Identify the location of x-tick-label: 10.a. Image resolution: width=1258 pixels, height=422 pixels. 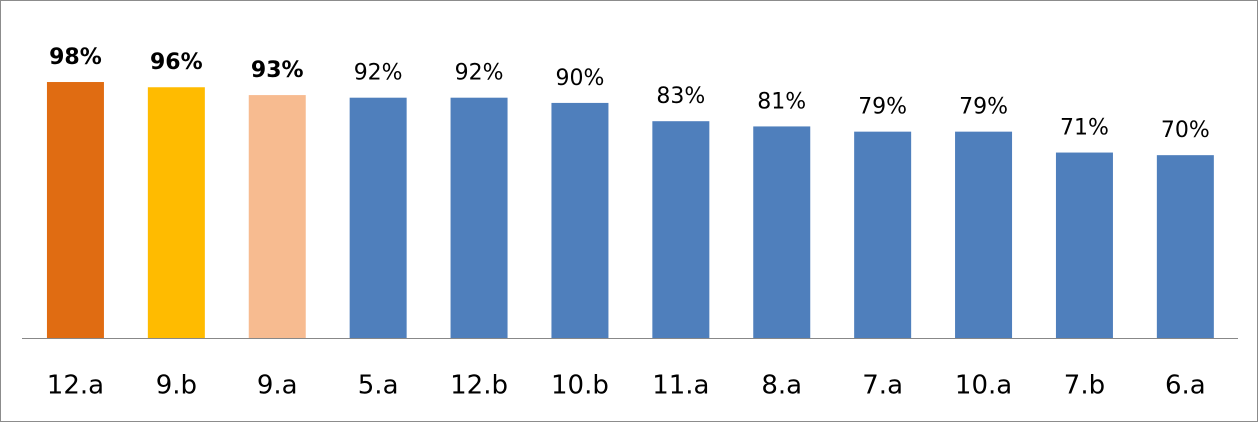
(983, 386).